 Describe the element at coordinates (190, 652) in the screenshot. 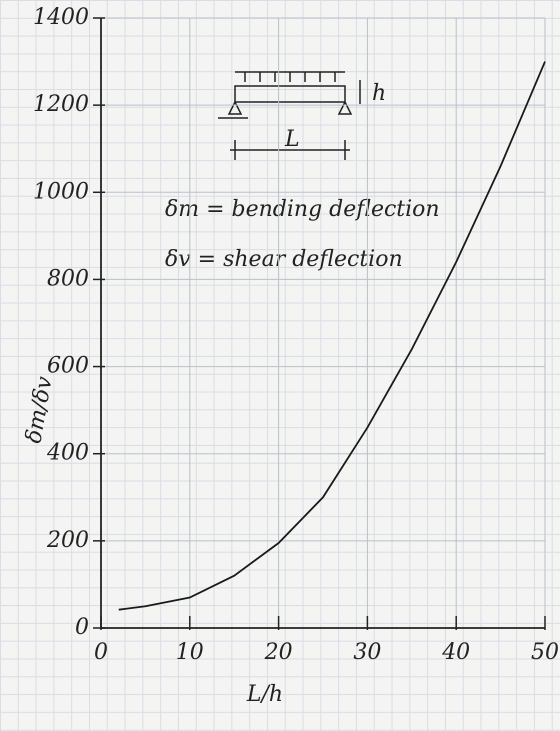

I see `x-tick-label: 10` at that location.